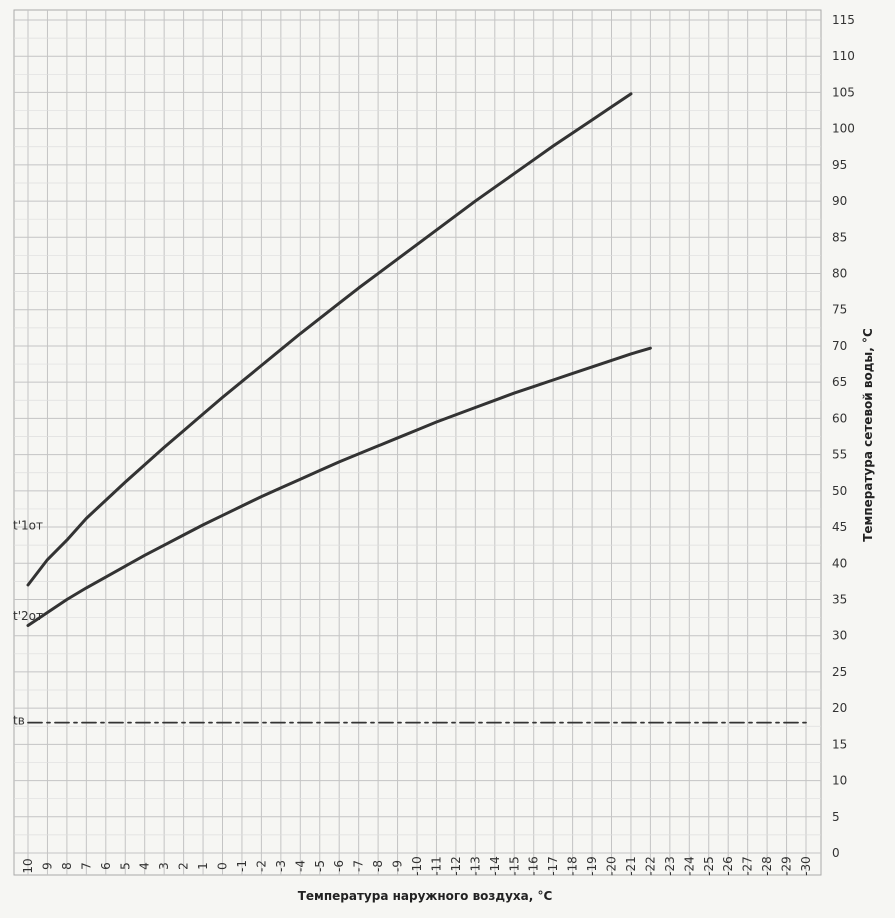 This screenshot has width=895, height=918. Describe the element at coordinates (839, 455) in the screenshot. I see `y-tick-label: 55` at that location.